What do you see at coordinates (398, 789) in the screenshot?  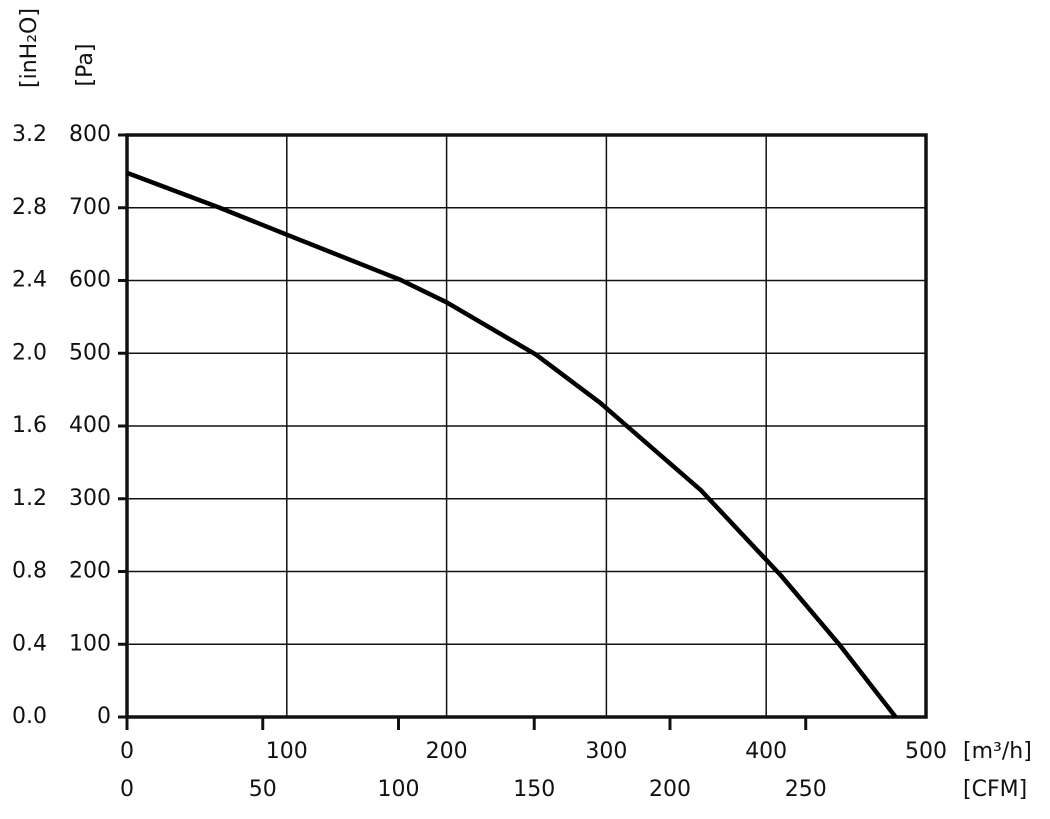 I see `x2-tick-label: 100` at bounding box center [398, 789].